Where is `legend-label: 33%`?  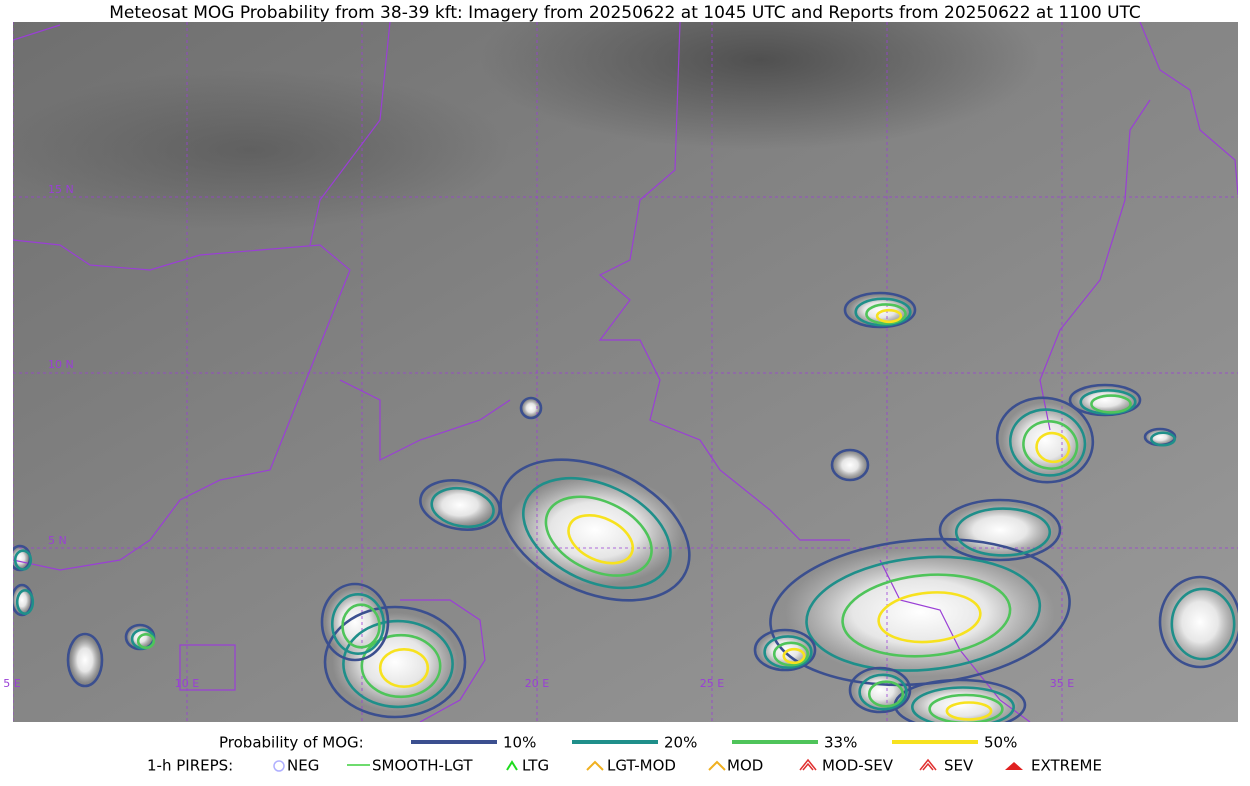
legend-label: 33% is located at coordinates (840, 743).